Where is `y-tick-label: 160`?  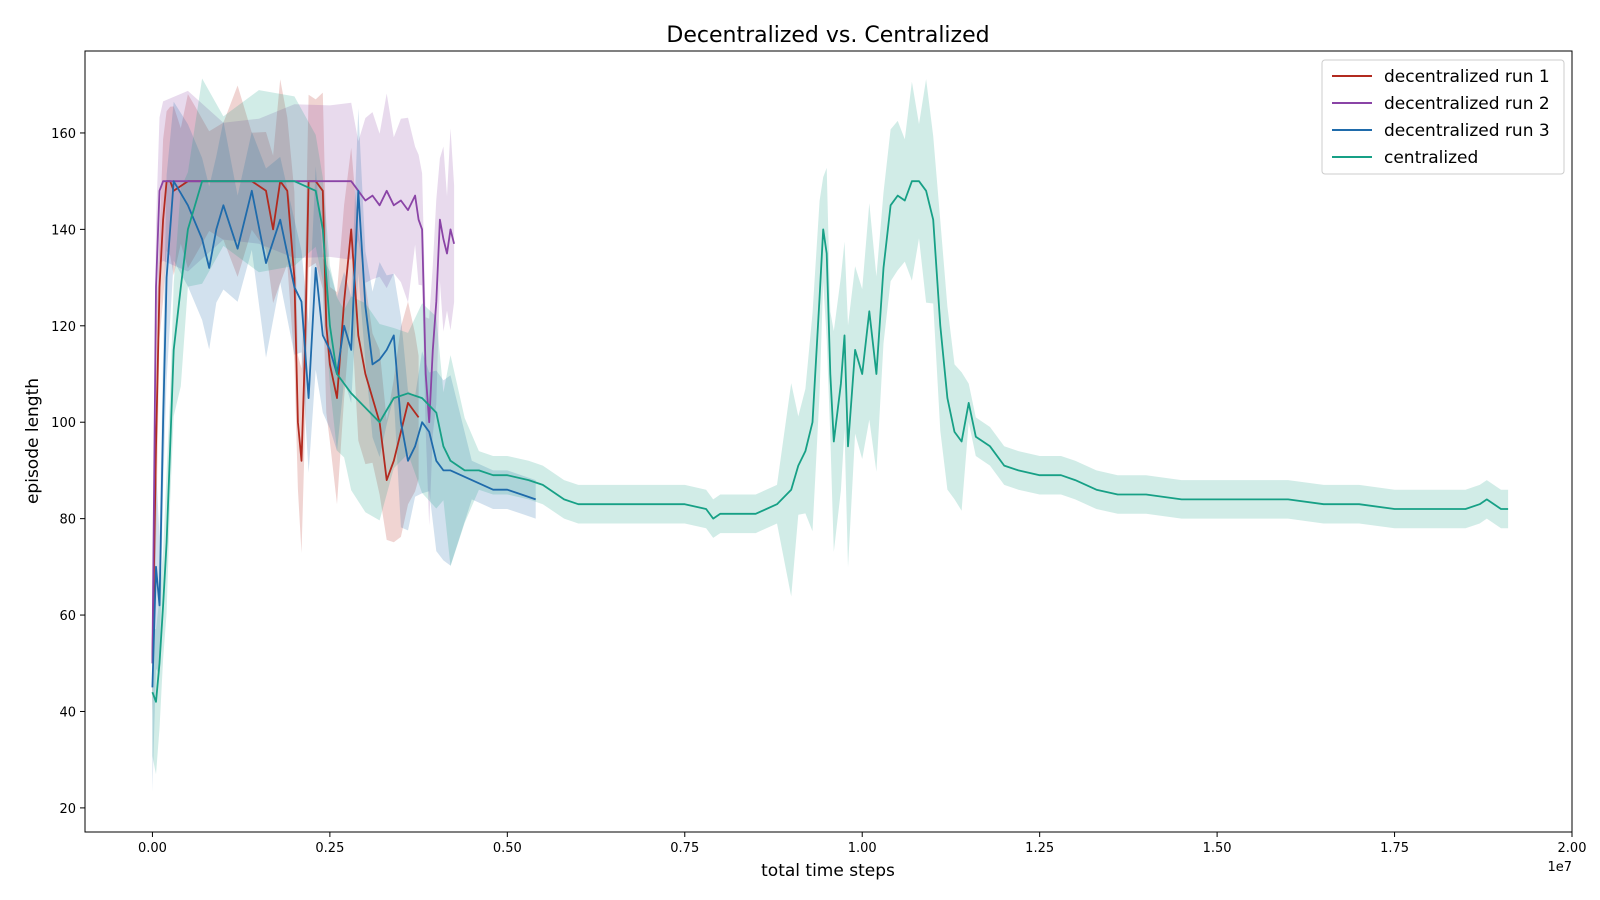 y-tick-label: 160 is located at coordinates (63, 134).